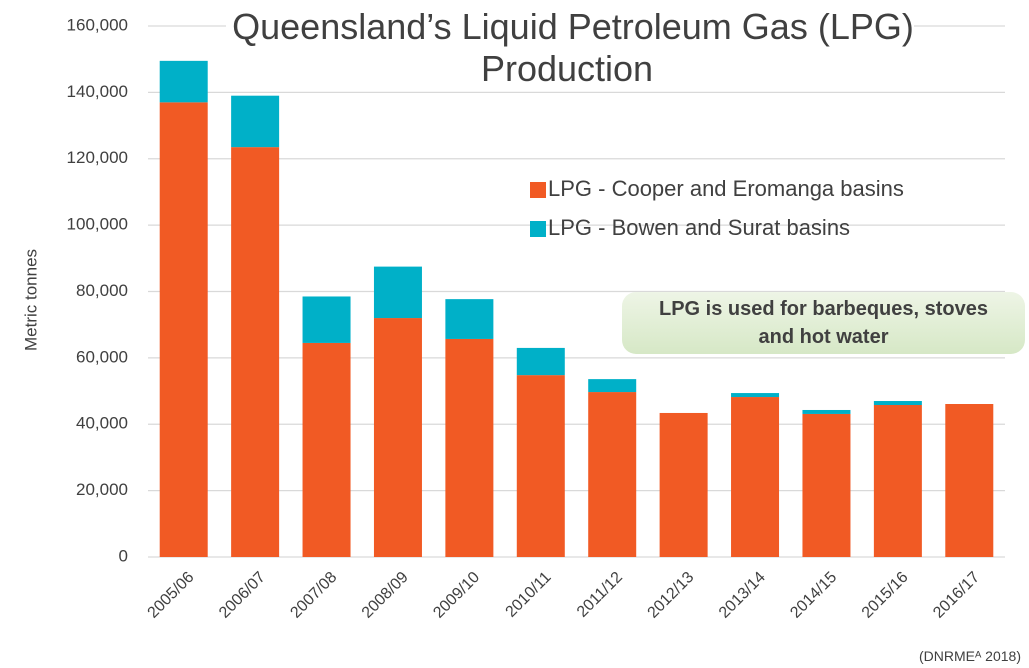 Image resolution: width=1029 pixels, height=668 pixels. I want to click on y-tick-label: 160,000, so click(97, 24).